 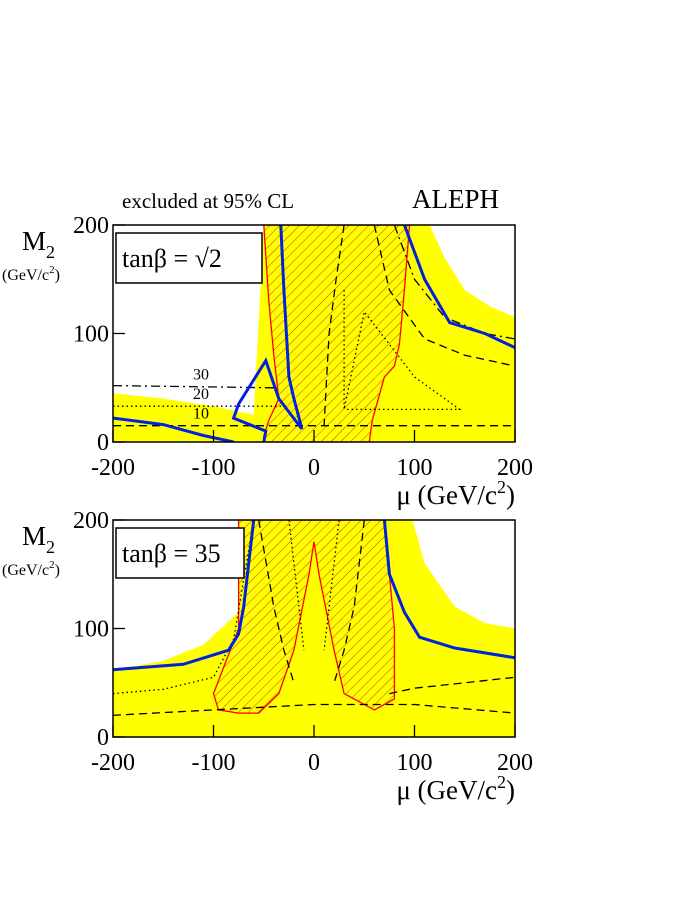 I want to click on contour-label: 20, so click(x=201, y=394).